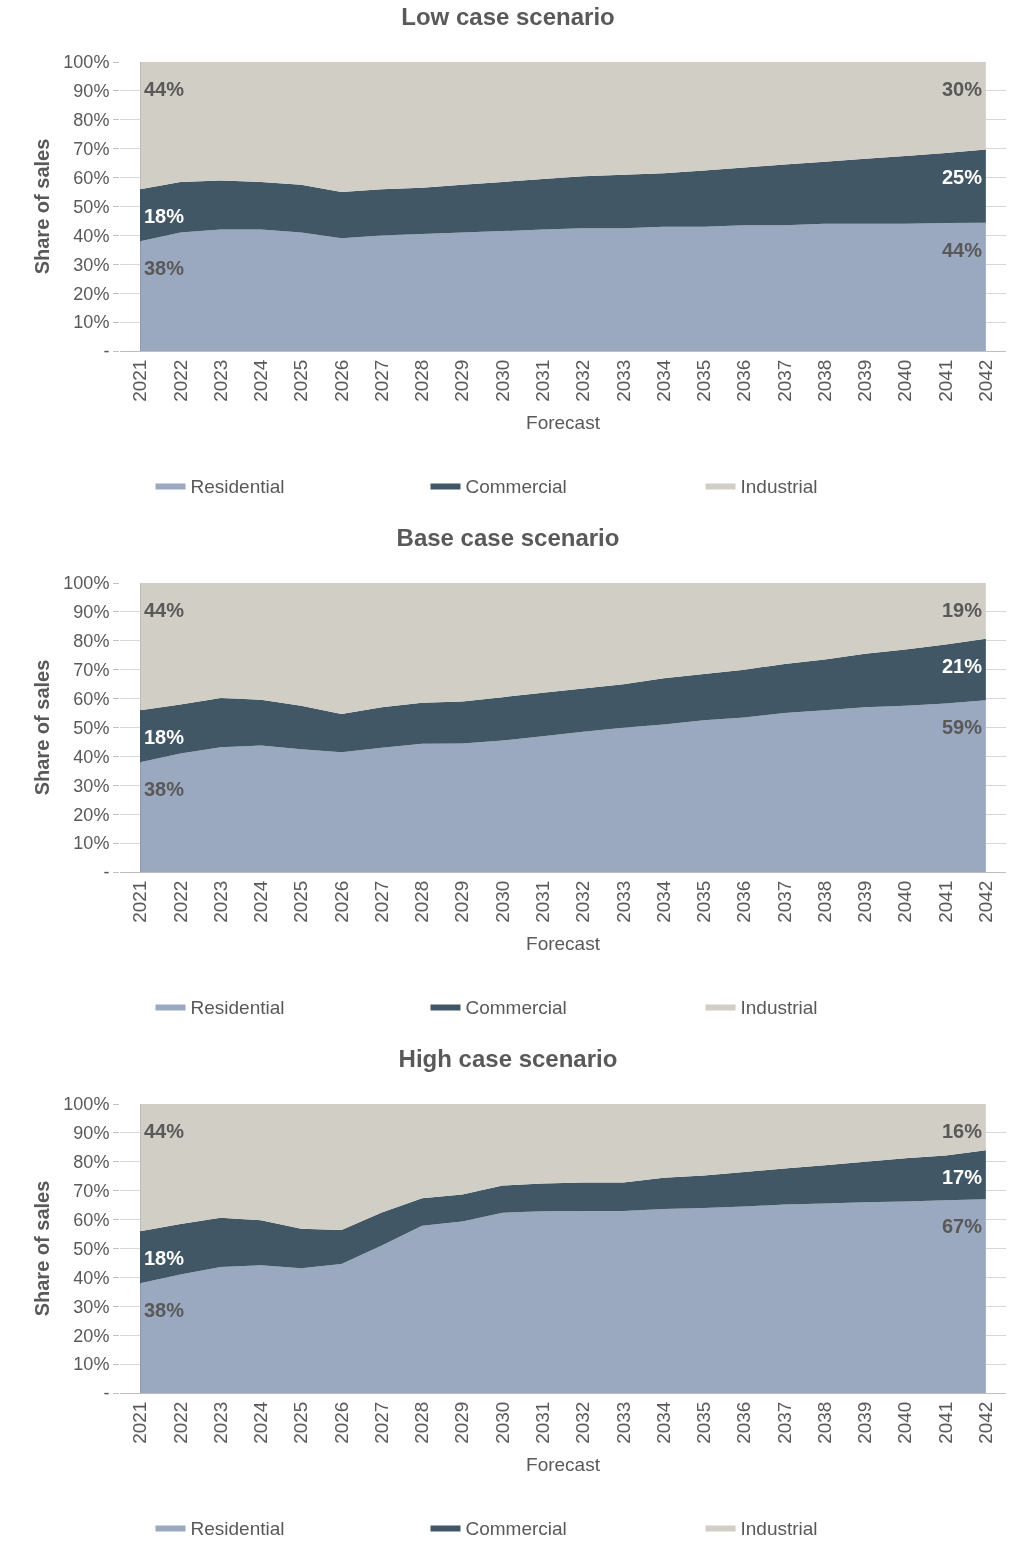 The width and height of the screenshot is (1016, 1564). I want to click on data-label: 30%, so click(962, 89).